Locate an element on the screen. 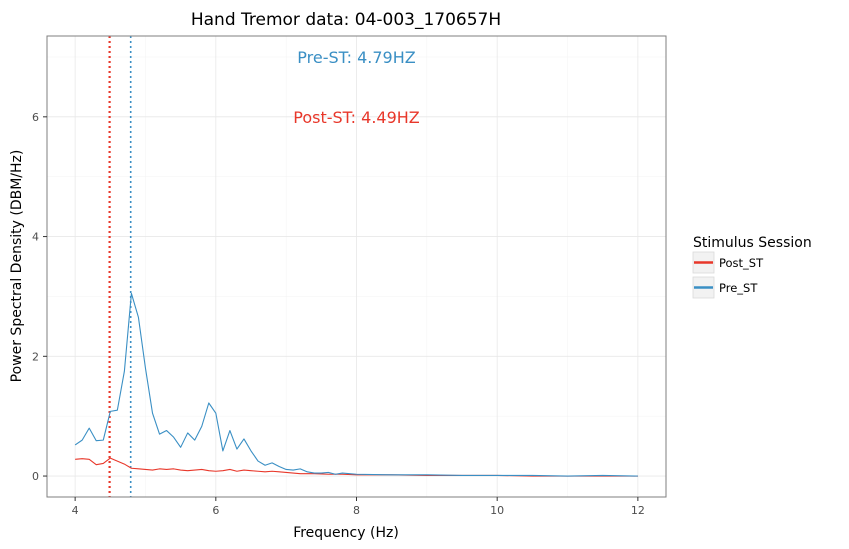 The width and height of the screenshot is (849, 549). y-tick-label: 0 is located at coordinates (35, 476).